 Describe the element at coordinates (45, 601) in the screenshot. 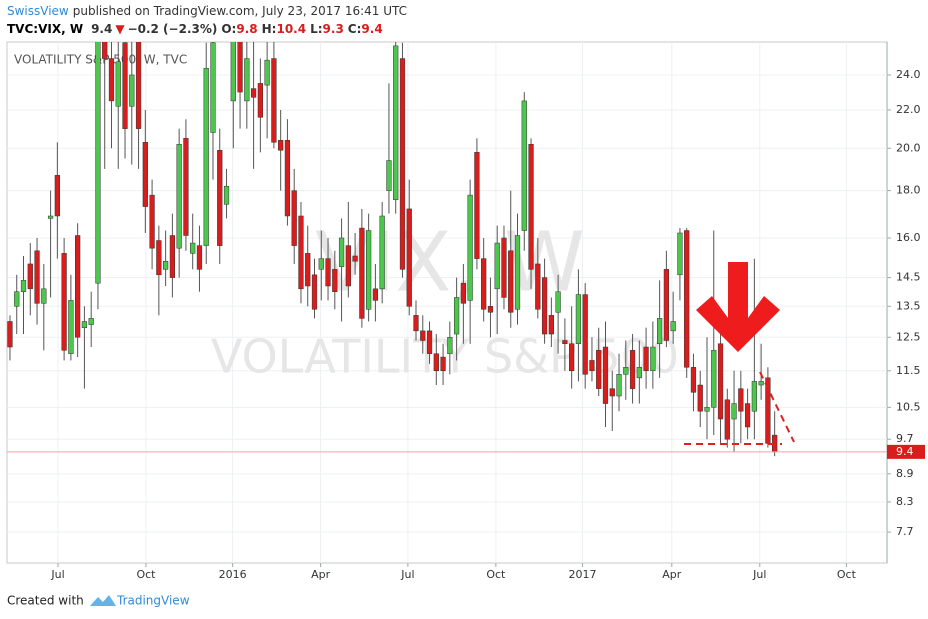

I see `footer-text: Created with` at that location.